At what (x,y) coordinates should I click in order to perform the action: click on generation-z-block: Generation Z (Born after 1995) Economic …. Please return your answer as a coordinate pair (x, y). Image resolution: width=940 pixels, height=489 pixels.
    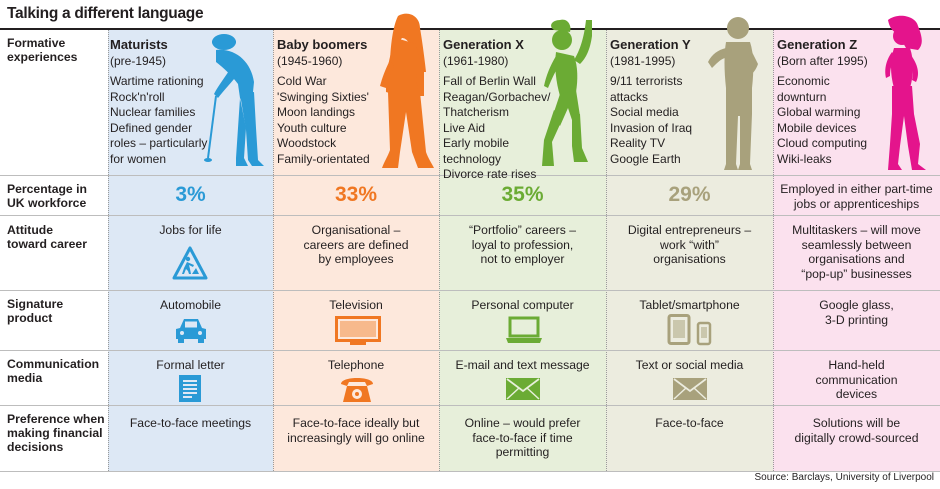
    Looking at the image, I should click on (822, 102).